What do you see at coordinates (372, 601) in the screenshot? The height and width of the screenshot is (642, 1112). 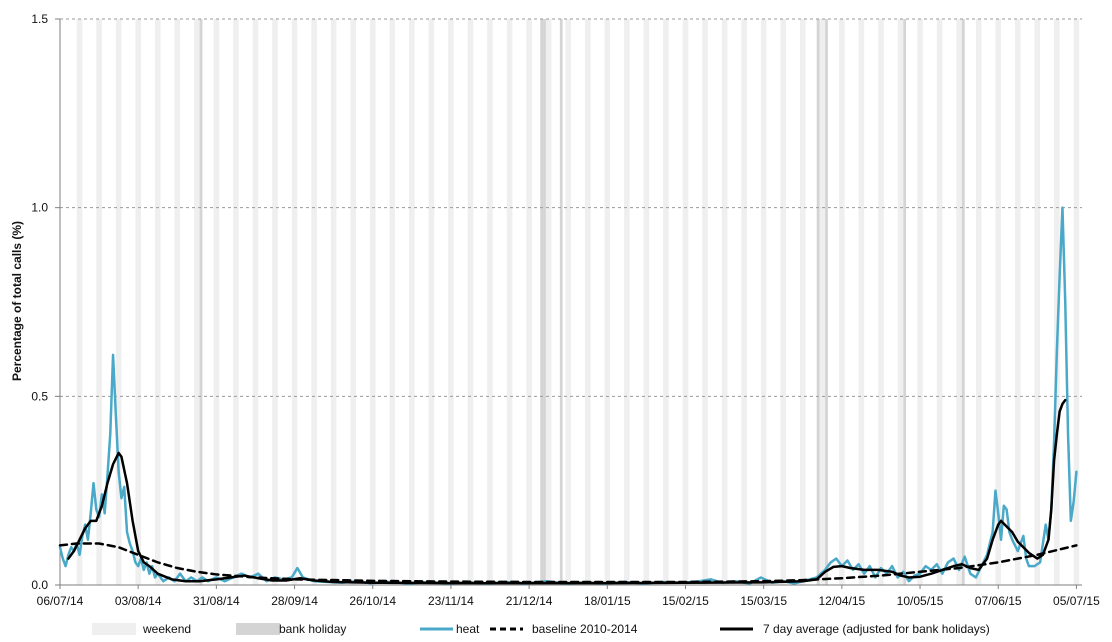 I see `x-tick-label: 26/10/14` at bounding box center [372, 601].